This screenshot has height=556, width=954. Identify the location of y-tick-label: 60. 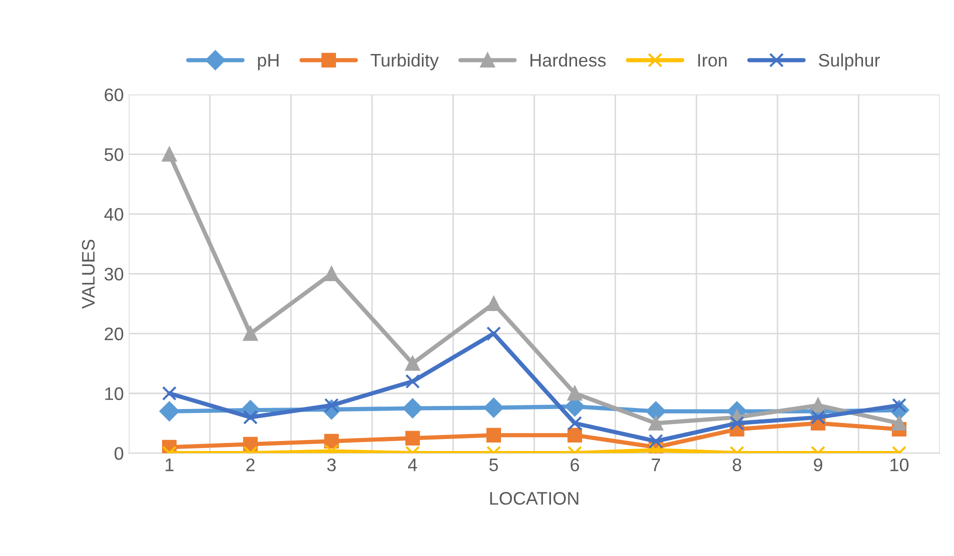
(114, 95).